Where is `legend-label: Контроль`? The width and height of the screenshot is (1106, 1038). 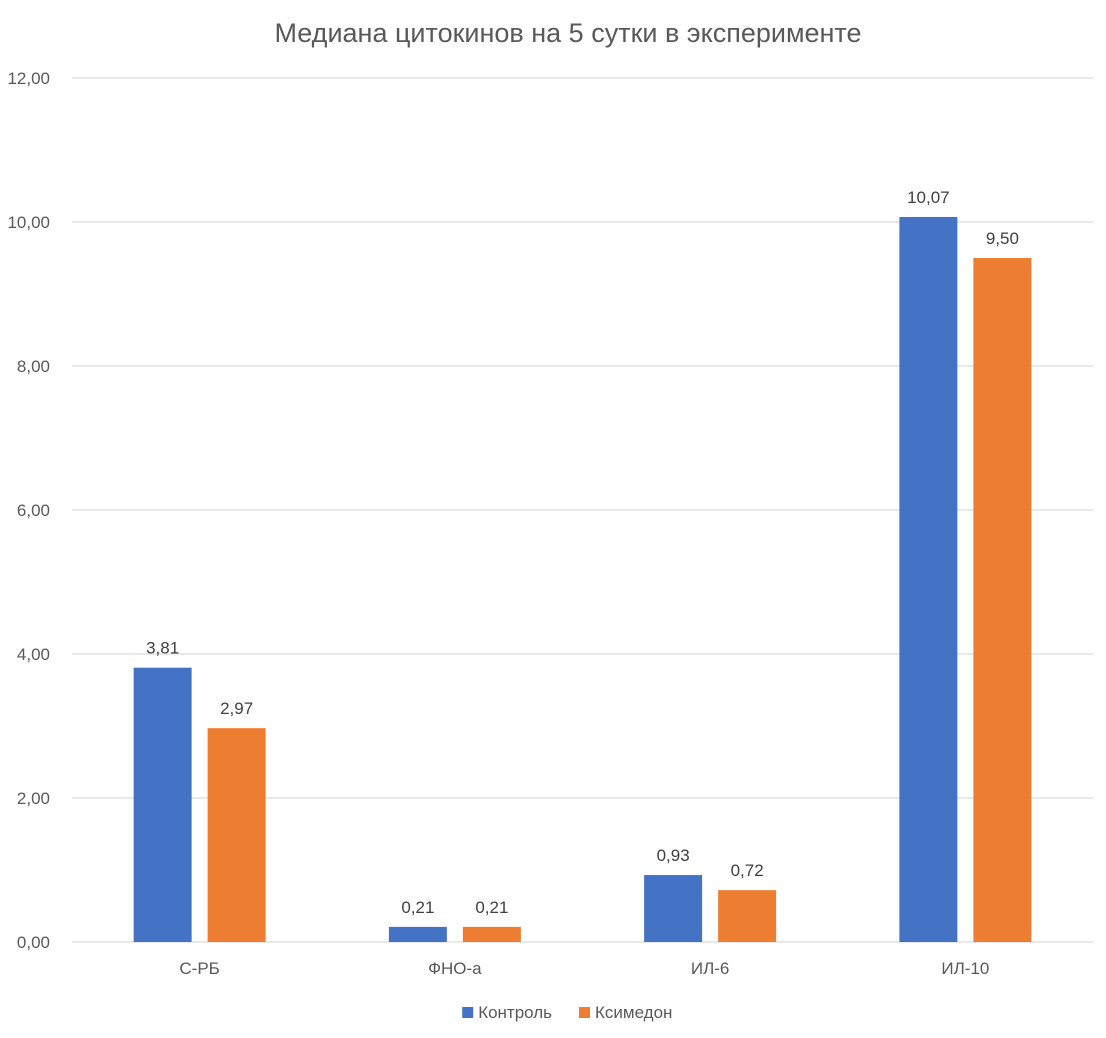
legend-label: Контроль is located at coordinates (515, 1012).